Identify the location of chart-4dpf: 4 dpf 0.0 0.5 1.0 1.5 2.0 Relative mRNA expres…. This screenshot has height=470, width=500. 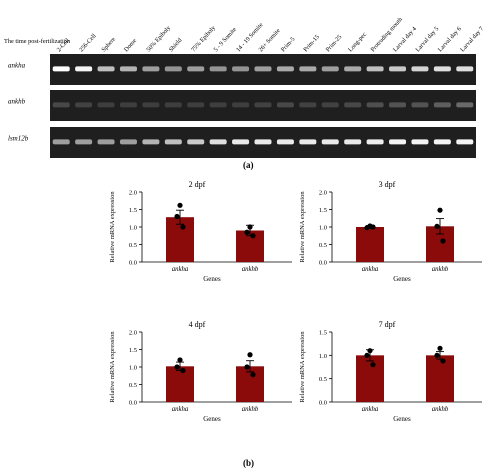
(190, 374).